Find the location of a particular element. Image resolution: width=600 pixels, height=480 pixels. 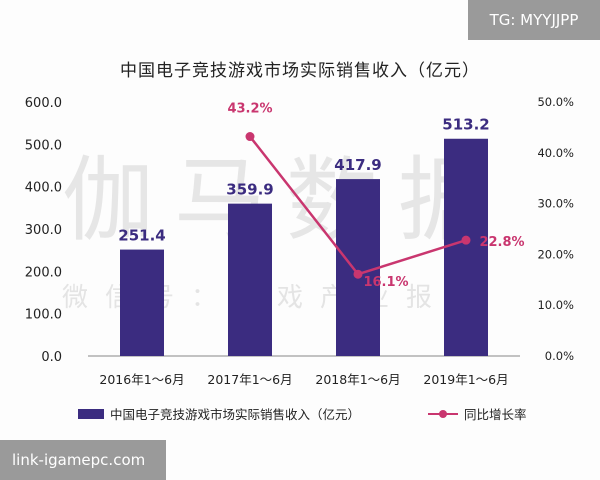

x-tick-label: 2017年1～6月 is located at coordinates (249, 379).